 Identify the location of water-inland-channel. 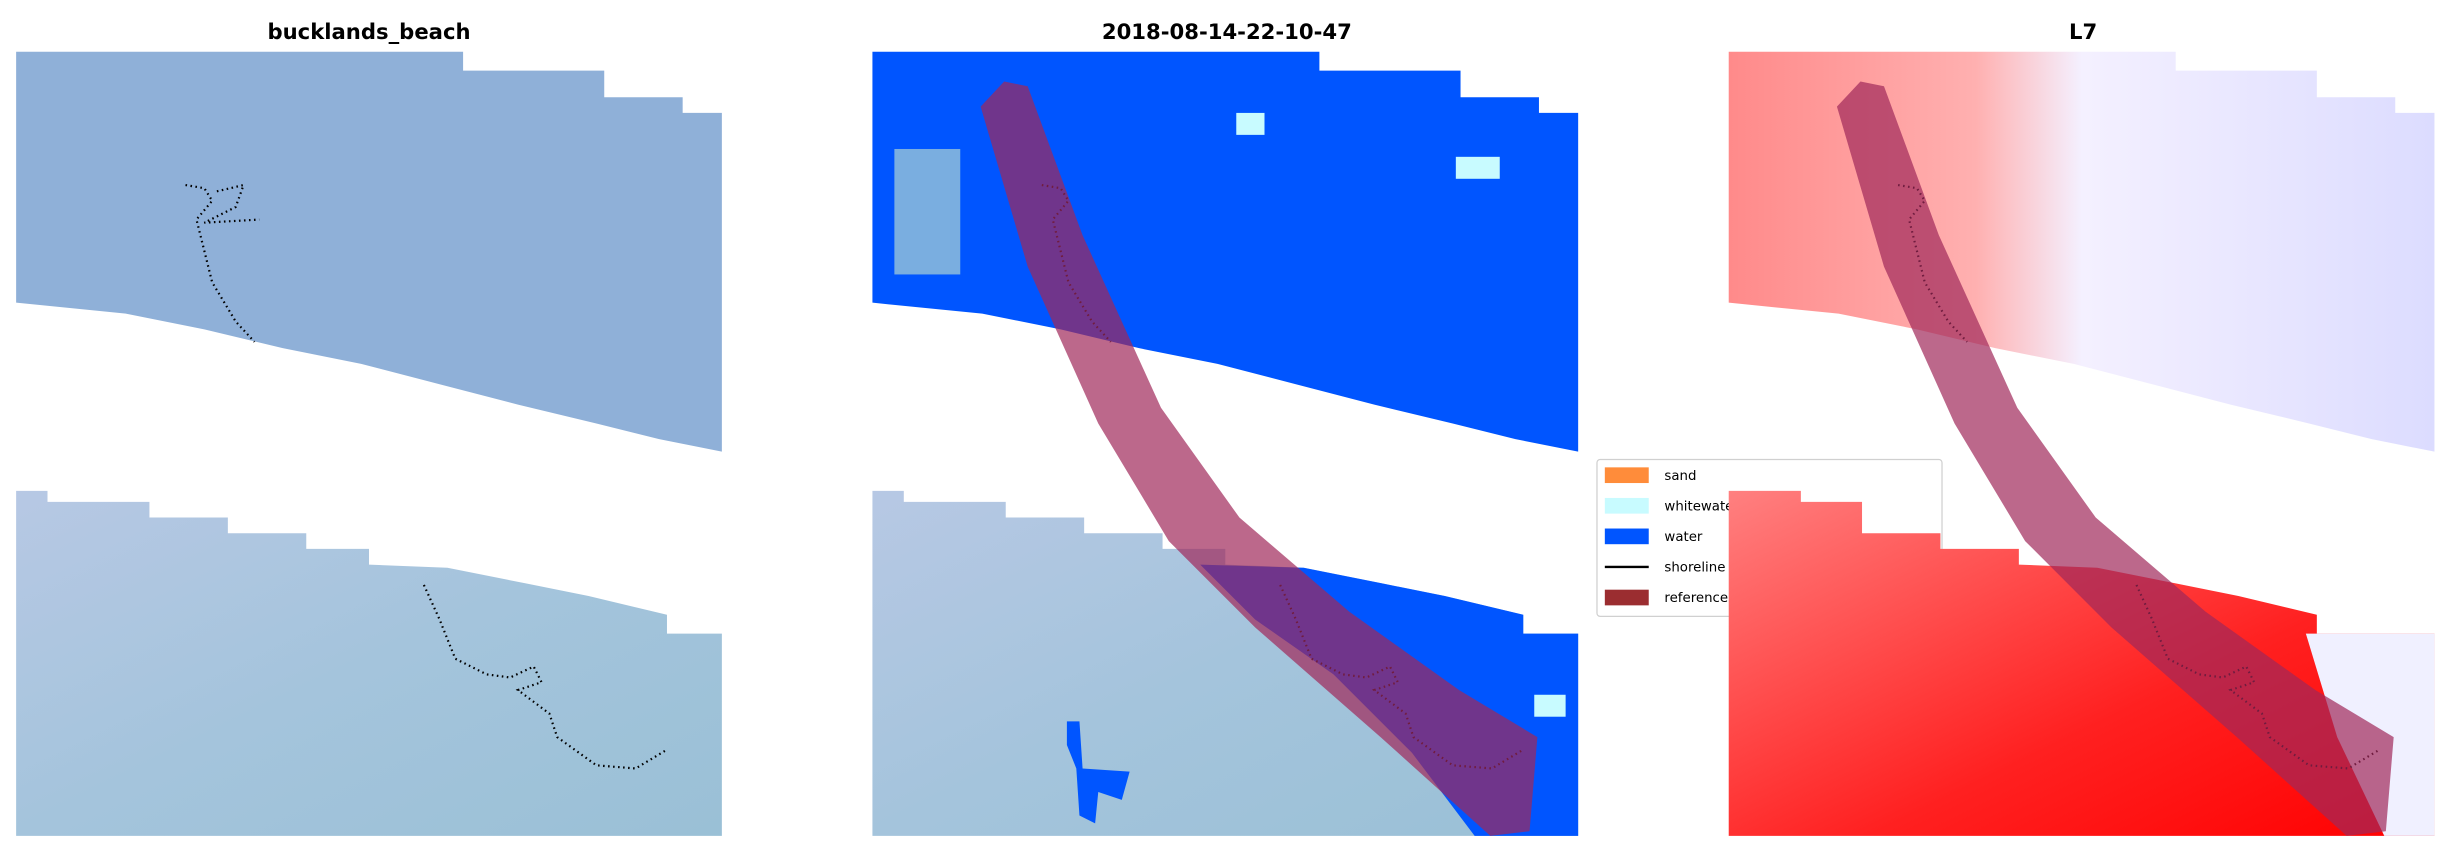
(1098, 772).